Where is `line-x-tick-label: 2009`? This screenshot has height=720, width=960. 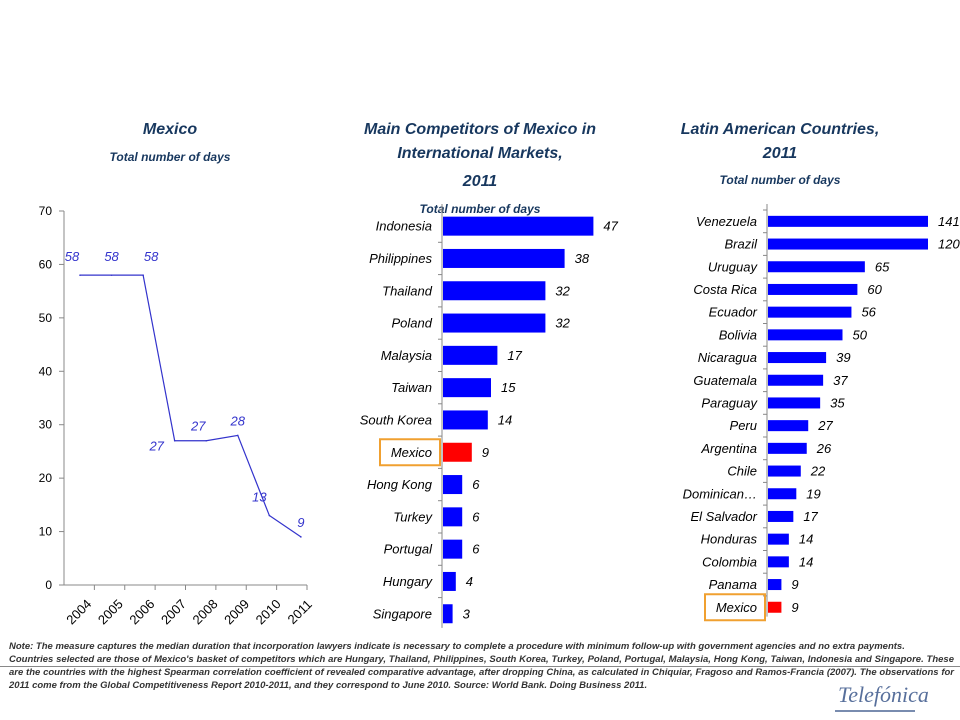
line-x-tick-label: 2009 is located at coordinates (236, 611).